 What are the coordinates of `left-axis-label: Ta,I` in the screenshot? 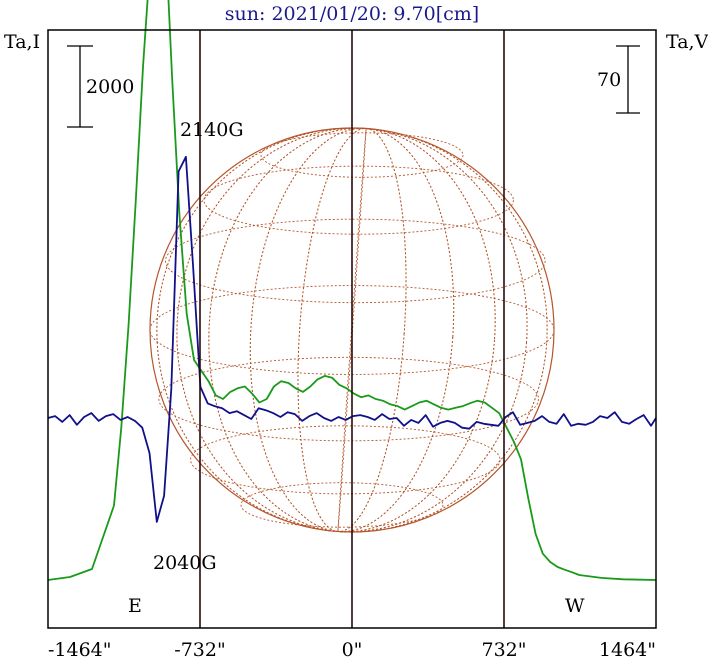 It's located at (22, 42).